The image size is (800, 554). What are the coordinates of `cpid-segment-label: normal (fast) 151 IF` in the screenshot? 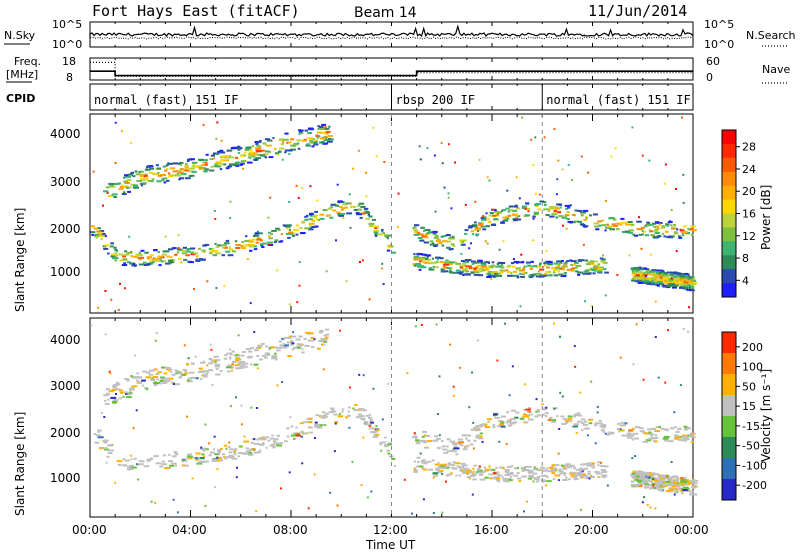 It's located at (618, 100).